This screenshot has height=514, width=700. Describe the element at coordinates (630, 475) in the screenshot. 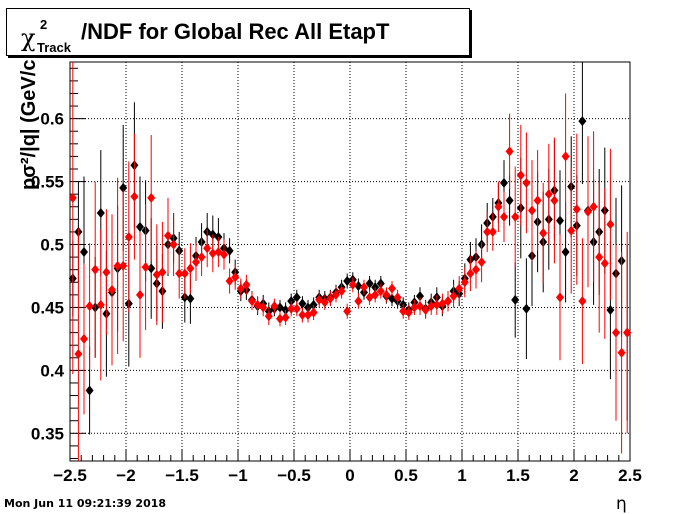

I see `x-tick-label: 2.5` at that location.